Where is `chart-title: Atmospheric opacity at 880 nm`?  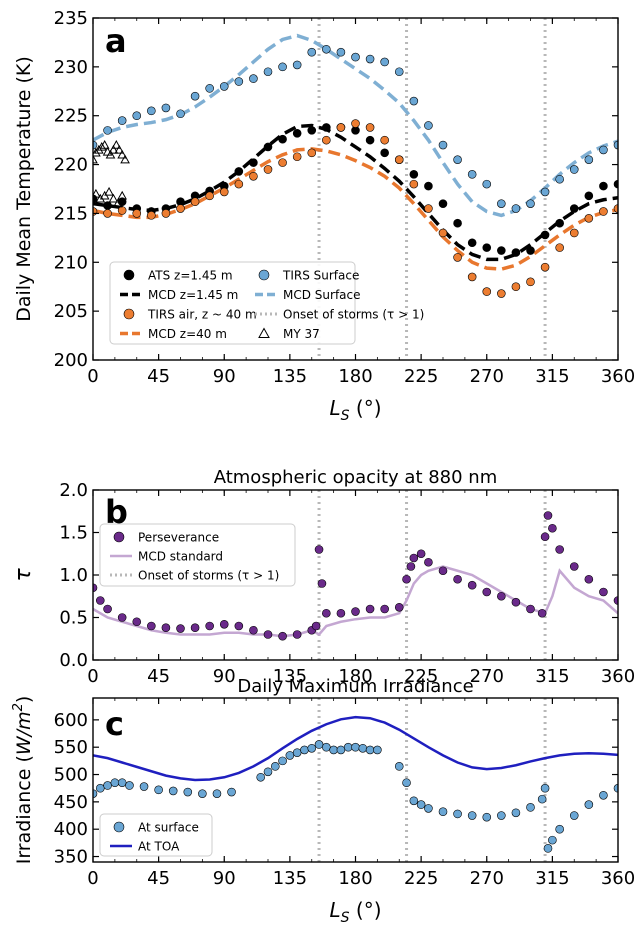
chart-title: Atmospheric opacity at 880 nm is located at coordinates (356, 477).